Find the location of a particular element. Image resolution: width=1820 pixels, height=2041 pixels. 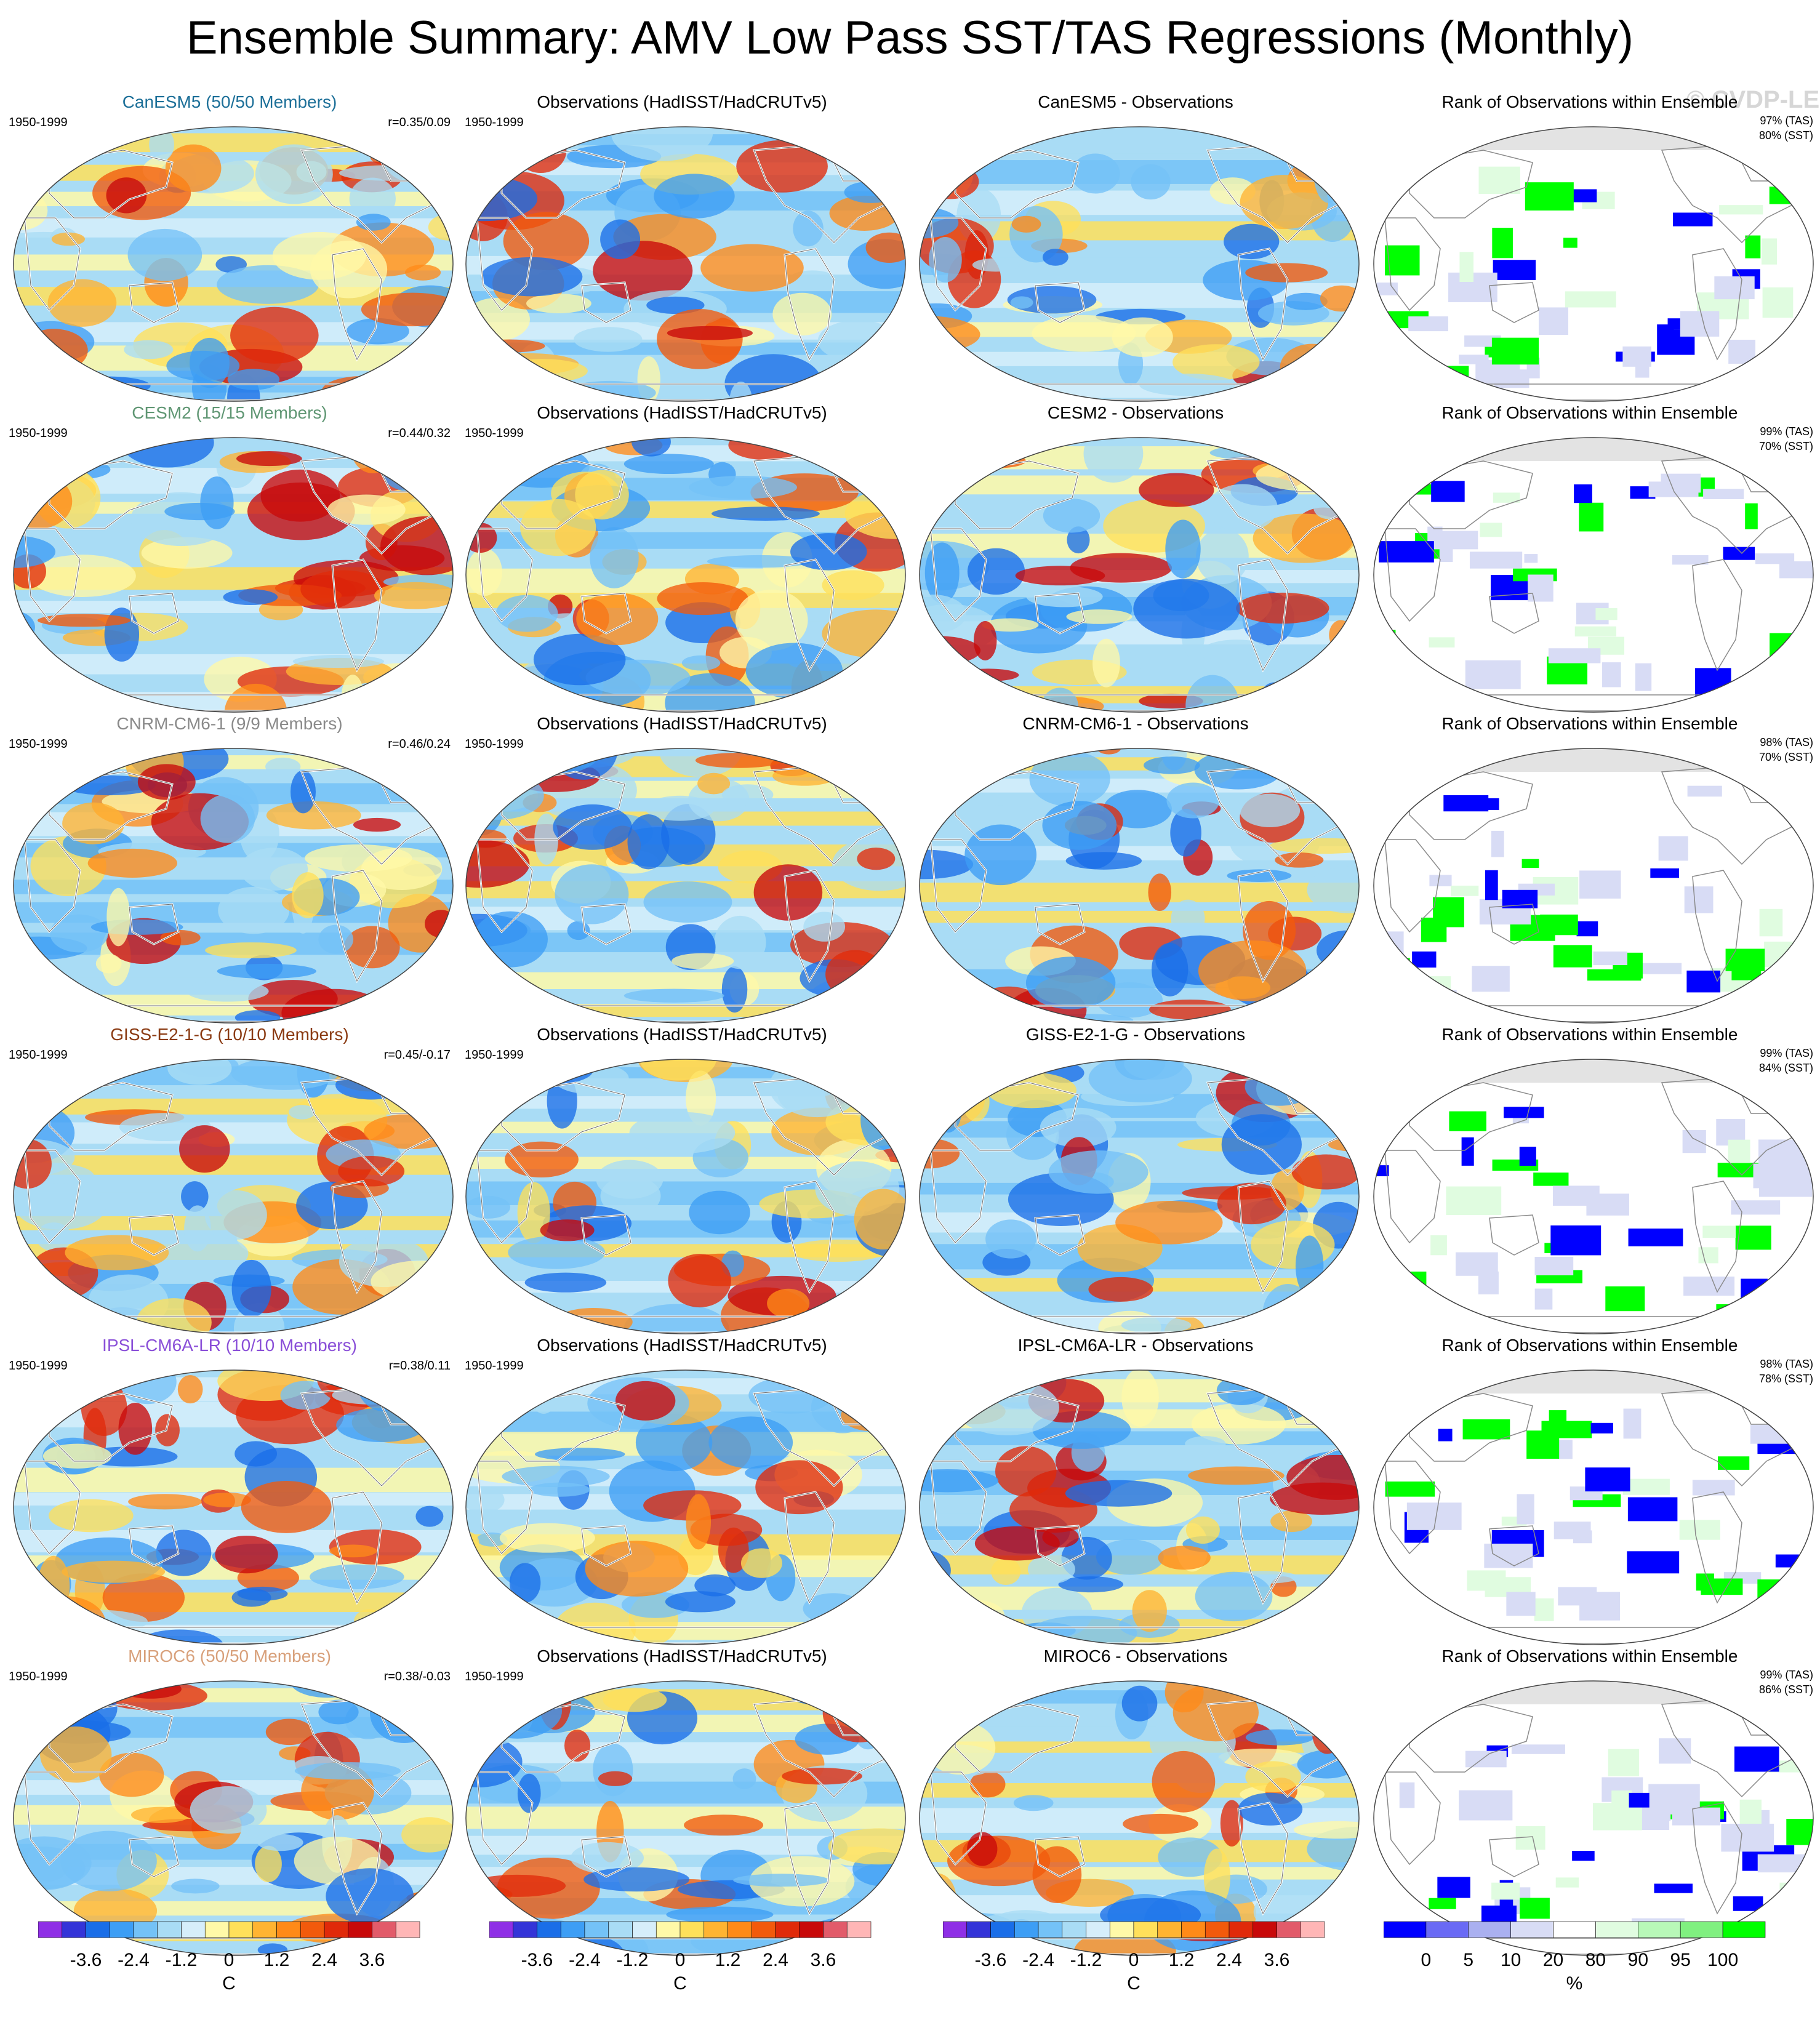

colorbar-rank: 0 5 10 20 80 90 95 100% is located at coordinates (1587, 1964).